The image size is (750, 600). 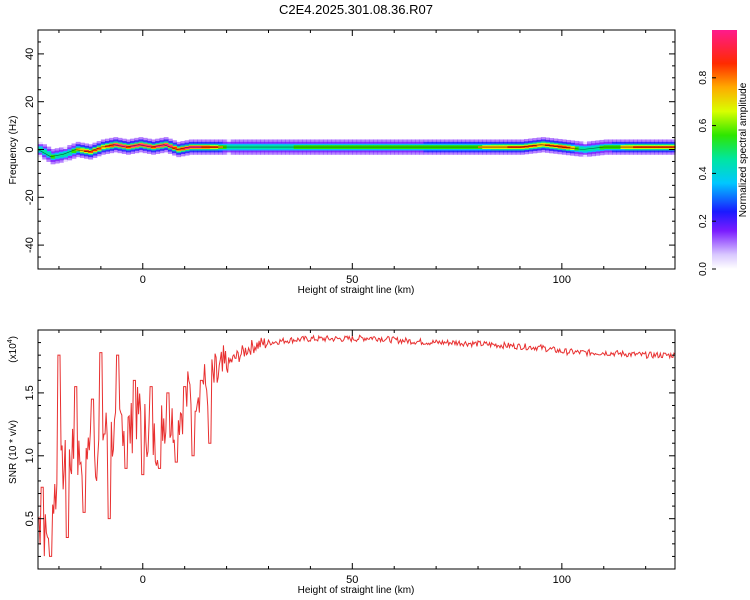 What do you see at coordinates (743, 149) in the screenshot?
I see `colorbar-label: Normalized spectral amplitude` at bounding box center [743, 149].